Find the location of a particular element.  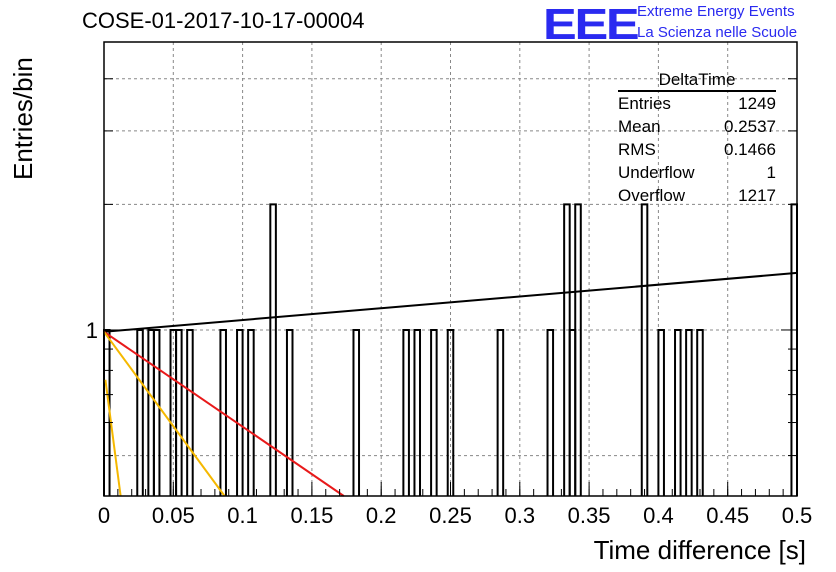

x-tick-label: 0.05 is located at coordinates (173, 515).